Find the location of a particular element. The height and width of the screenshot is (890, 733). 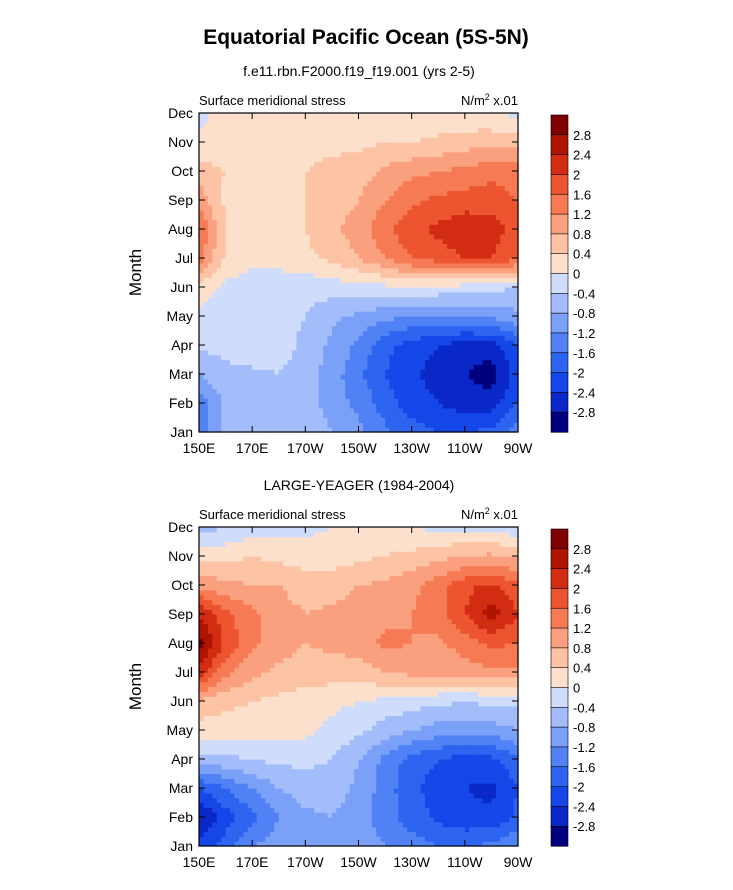

colorbar-label: -0.8 is located at coordinates (584, 313).